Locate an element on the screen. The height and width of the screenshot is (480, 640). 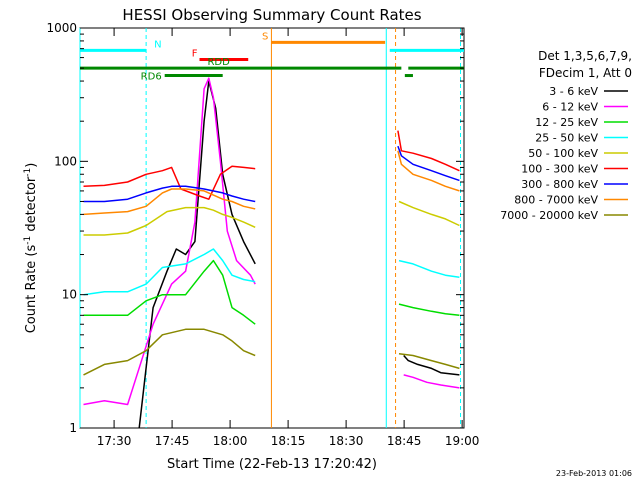
x-tick-label: 17:30 is located at coordinates (114, 441).